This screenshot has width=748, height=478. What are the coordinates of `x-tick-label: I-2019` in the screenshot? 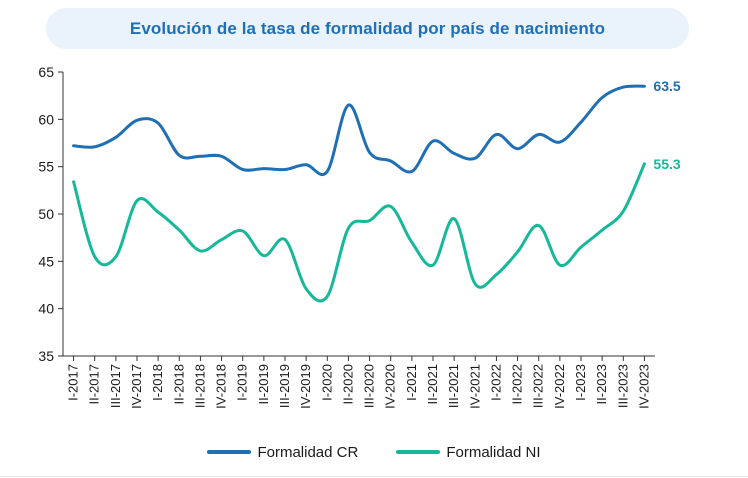 It's located at (242, 382).